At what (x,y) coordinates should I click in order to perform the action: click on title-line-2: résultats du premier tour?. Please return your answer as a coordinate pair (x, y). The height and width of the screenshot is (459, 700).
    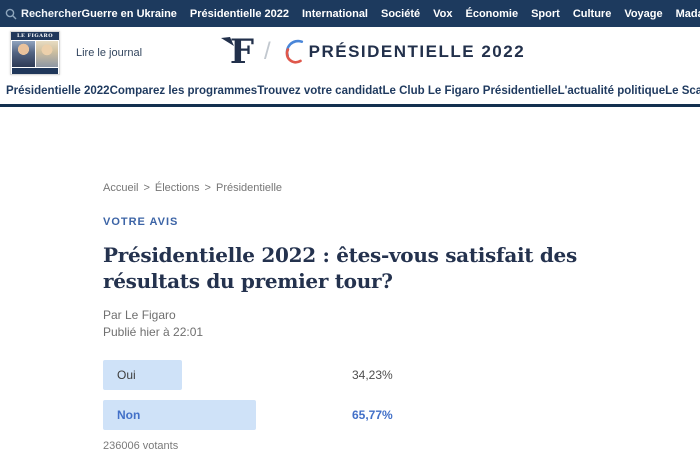
    Looking at the image, I should click on (248, 281).